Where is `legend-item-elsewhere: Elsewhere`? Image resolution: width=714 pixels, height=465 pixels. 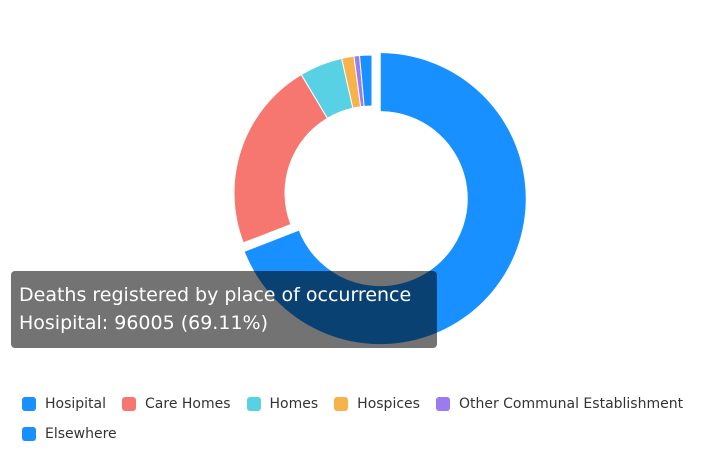 legend-item-elsewhere: Elsewhere is located at coordinates (69, 434).